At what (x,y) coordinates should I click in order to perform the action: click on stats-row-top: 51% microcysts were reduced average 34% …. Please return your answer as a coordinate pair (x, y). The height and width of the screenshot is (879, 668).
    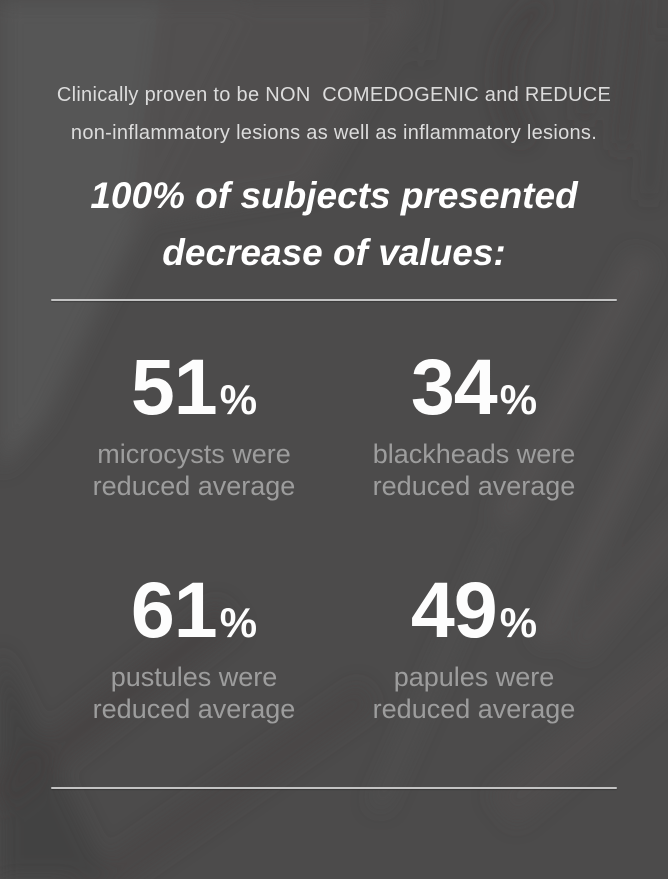
    Looking at the image, I should click on (334, 424).